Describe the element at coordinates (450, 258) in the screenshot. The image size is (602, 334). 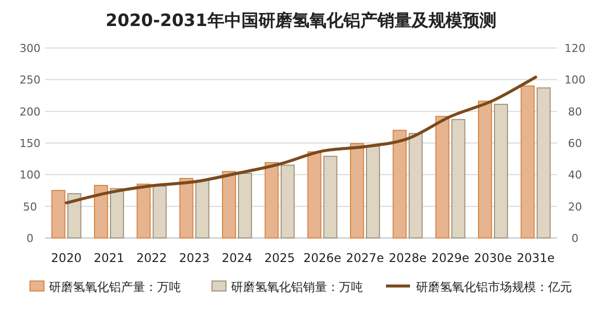
I see `x-tick-label: 2029e` at that location.